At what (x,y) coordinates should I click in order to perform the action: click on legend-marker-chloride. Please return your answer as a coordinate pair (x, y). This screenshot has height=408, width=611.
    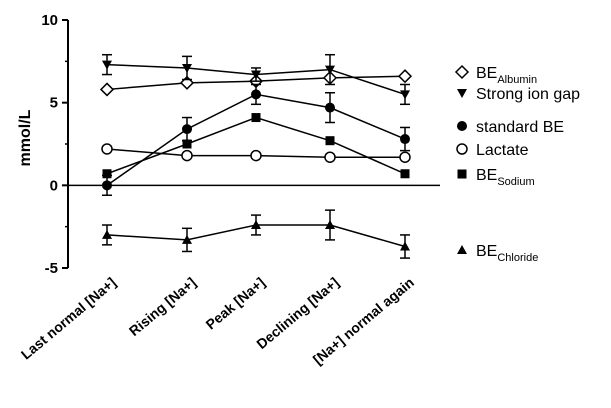
    Looking at the image, I should click on (462, 249).